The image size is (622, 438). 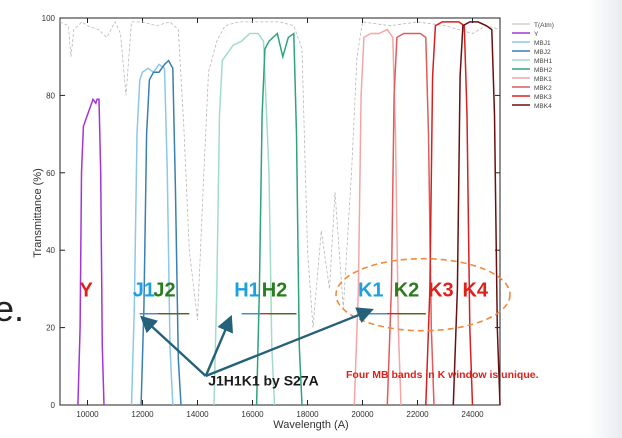 What do you see at coordinates (164, 291) in the screenshot?
I see `band-label-j2: J2` at bounding box center [164, 291].